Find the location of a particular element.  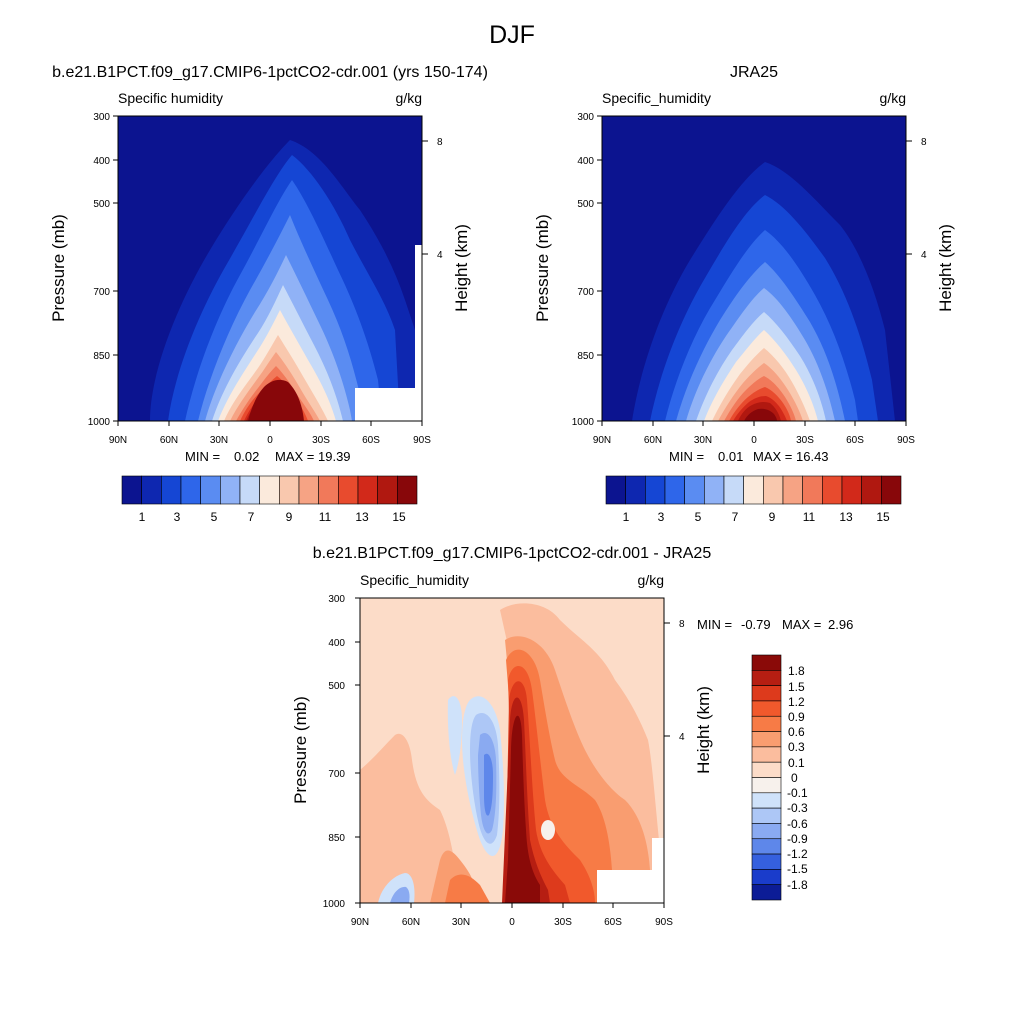

panel-model-y2label: Height (km) is located at coordinates (461, 268).